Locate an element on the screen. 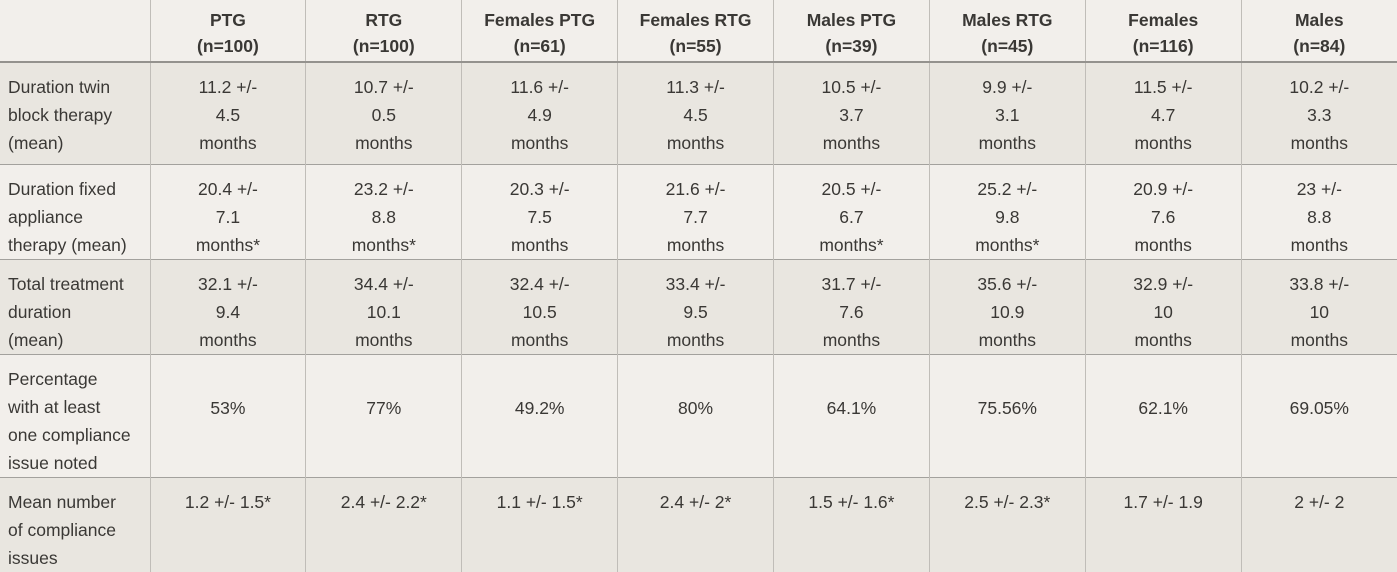 The image size is (1397, 572). table-cell: 2.4 +/- 2* is located at coordinates (695, 524).